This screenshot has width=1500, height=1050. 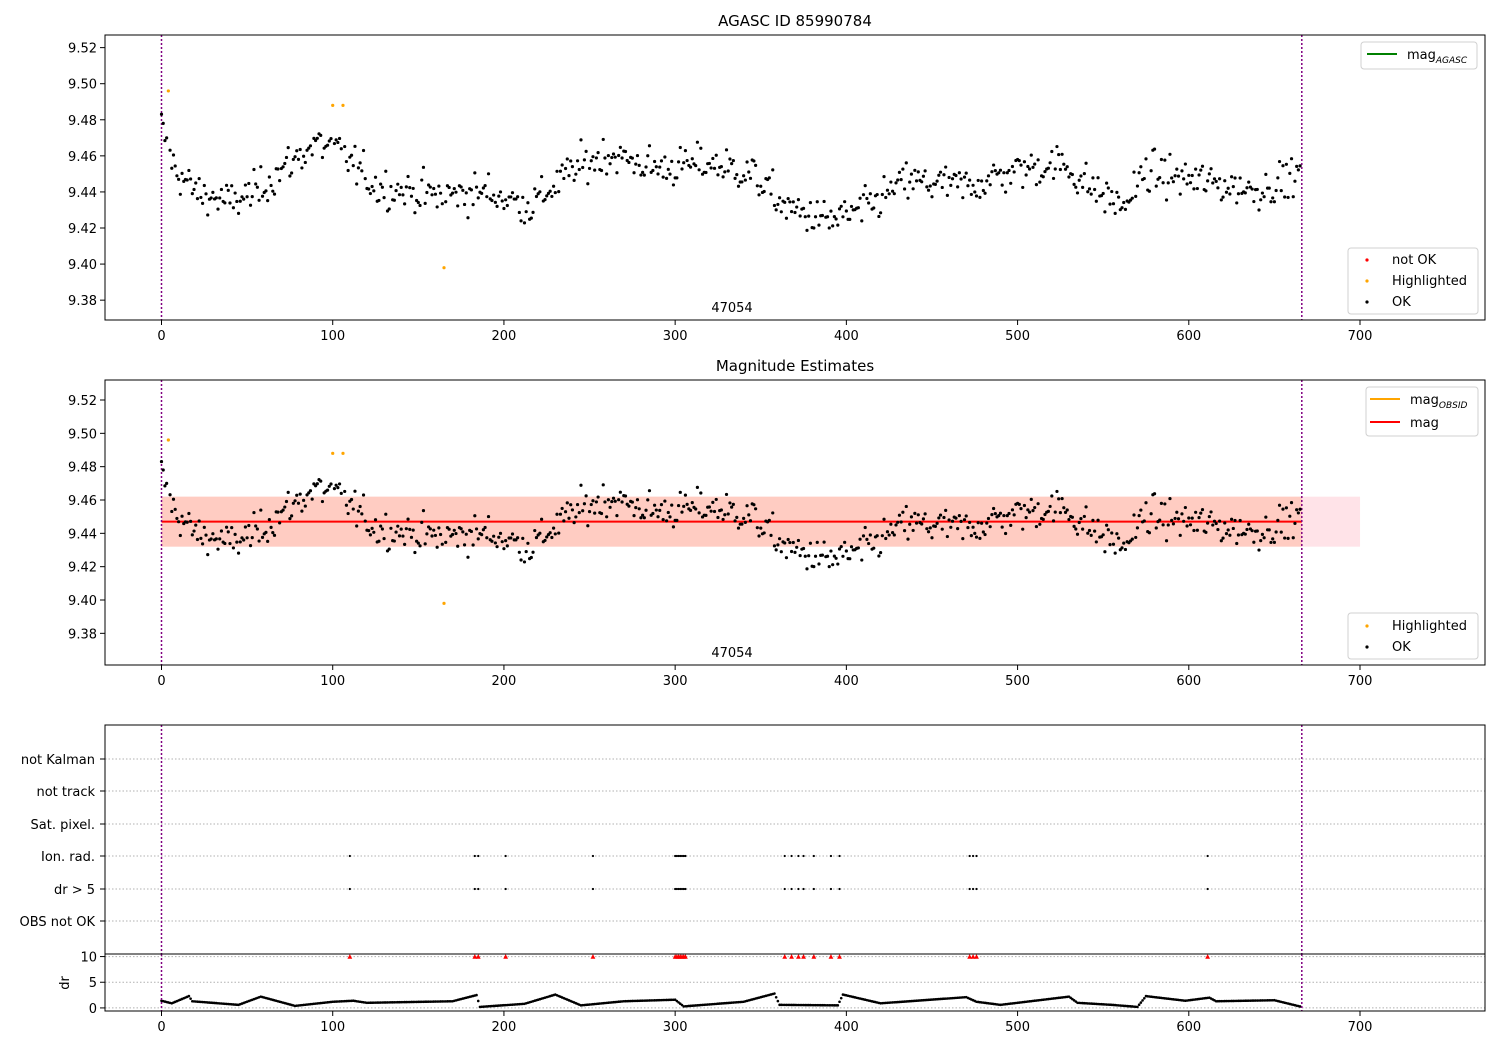 I want to click on flag-category-label: OBS not OK, so click(x=58, y=922).